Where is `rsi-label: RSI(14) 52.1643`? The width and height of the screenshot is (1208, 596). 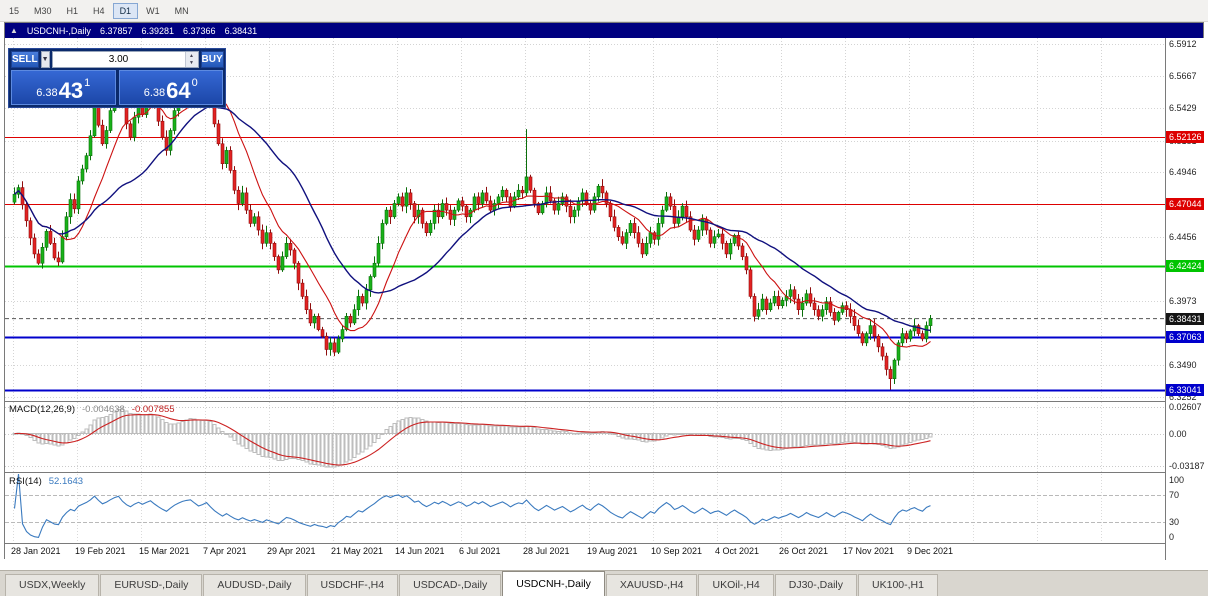 rsi-label: RSI(14) 52.1643 is located at coordinates (46, 481).